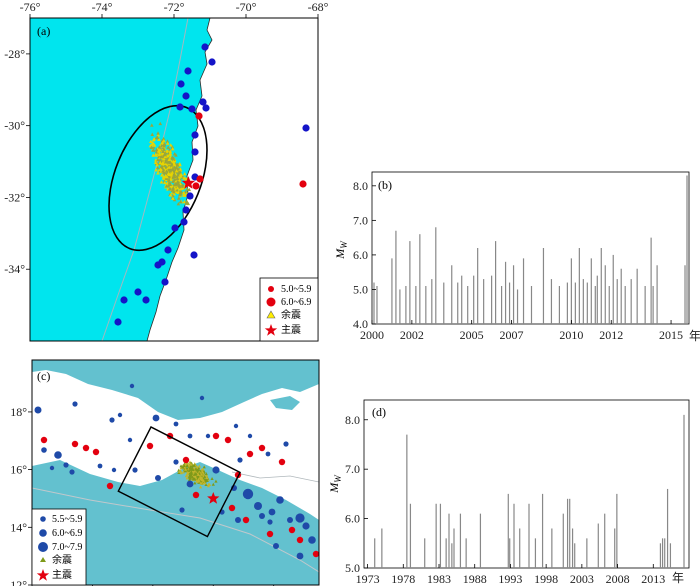  Describe the element at coordinates (289, 309) in the screenshot. I see `legend-a: 5.0~5.9 6.0~6.9 余震 主震` at that location.